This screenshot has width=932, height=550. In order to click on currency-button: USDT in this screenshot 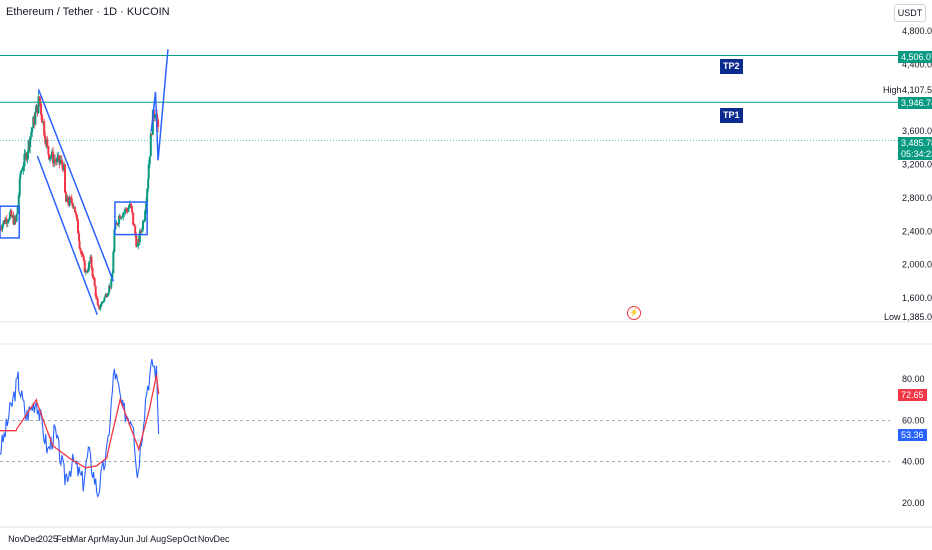, I will do `click(910, 13)`.